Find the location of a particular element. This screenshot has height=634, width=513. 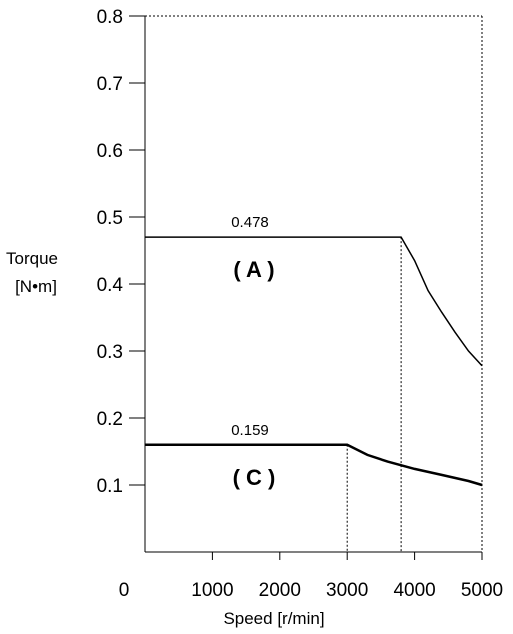

x-axis-label: Speed [r/min] is located at coordinates (273, 618).